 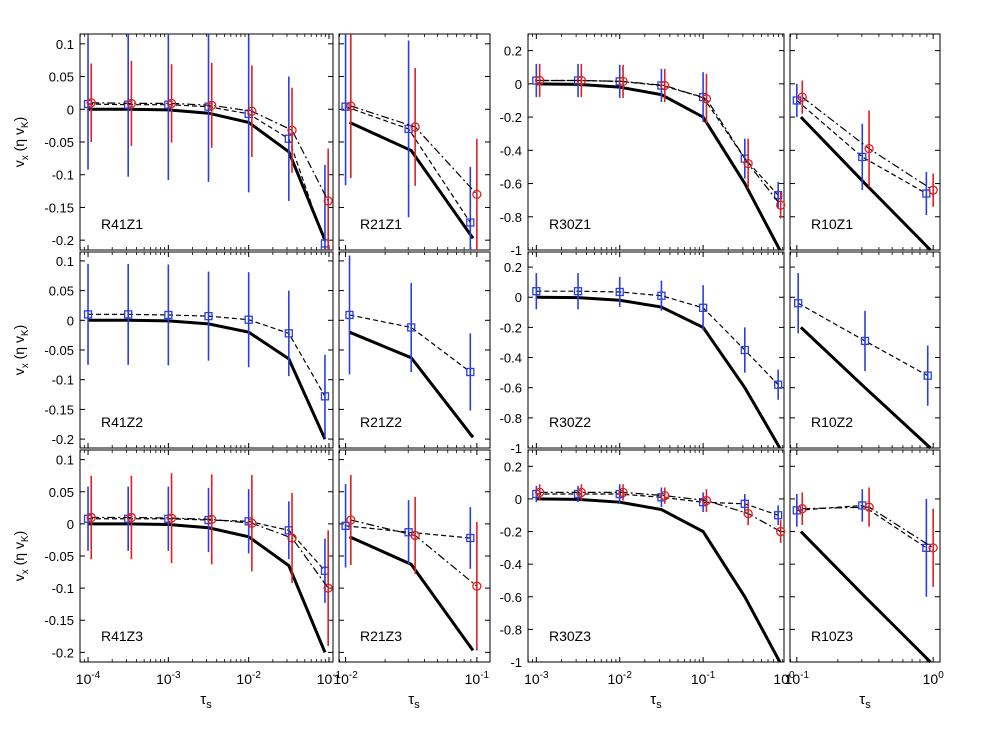 What do you see at coordinates (88, 678) in the screenshot?
I see `x-tick-label: 10⁻⁴` at bounding box center [88, 678].